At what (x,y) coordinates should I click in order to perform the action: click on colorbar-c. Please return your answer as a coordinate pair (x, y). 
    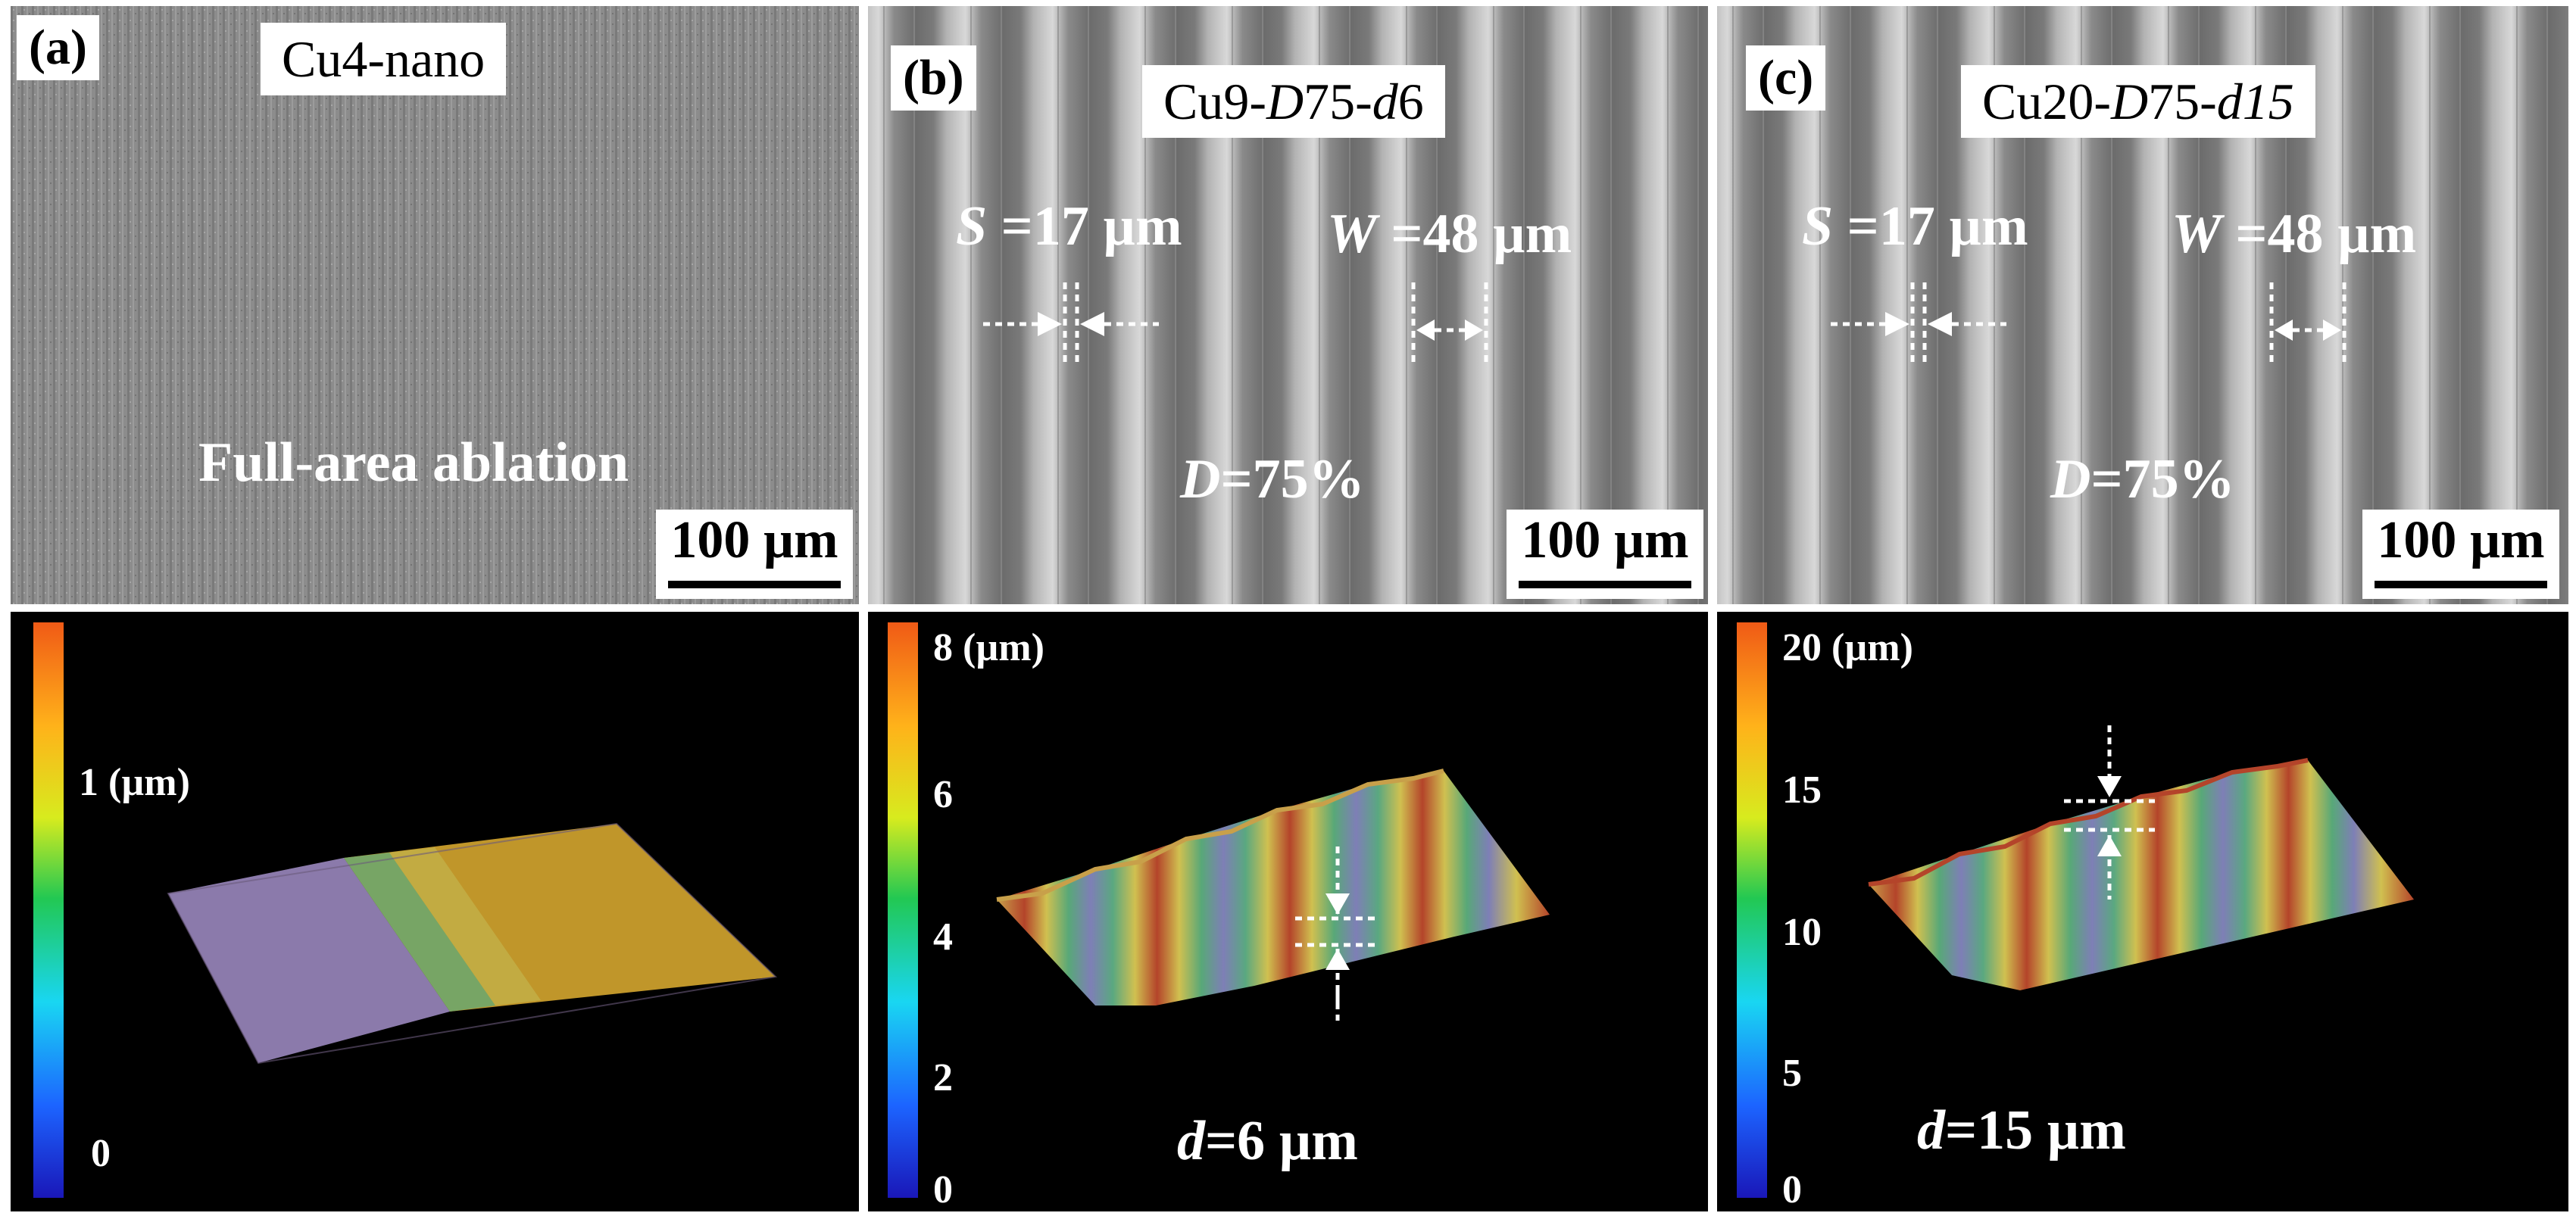
    Looking at the image, I should click on (1752, 910).